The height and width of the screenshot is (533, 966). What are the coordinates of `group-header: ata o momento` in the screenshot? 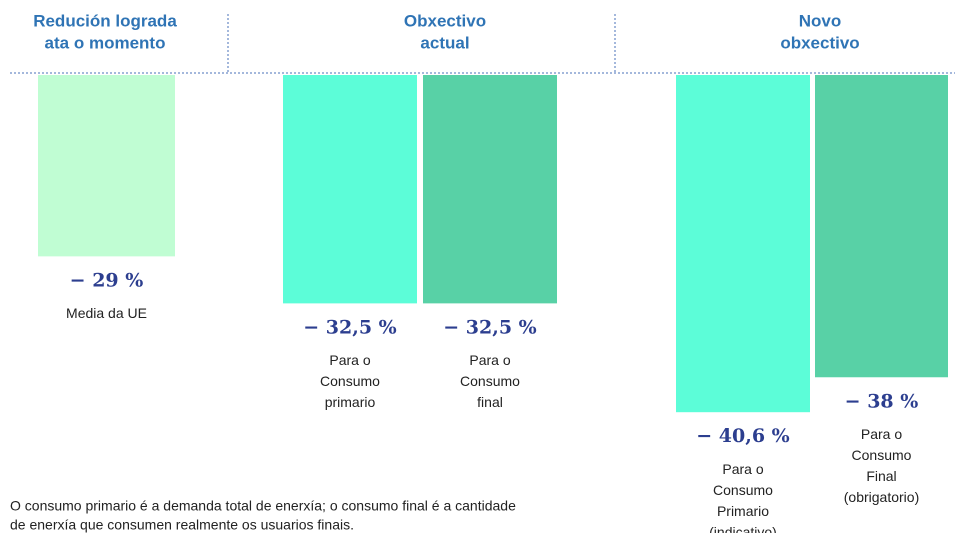 It's located at (105, 42).